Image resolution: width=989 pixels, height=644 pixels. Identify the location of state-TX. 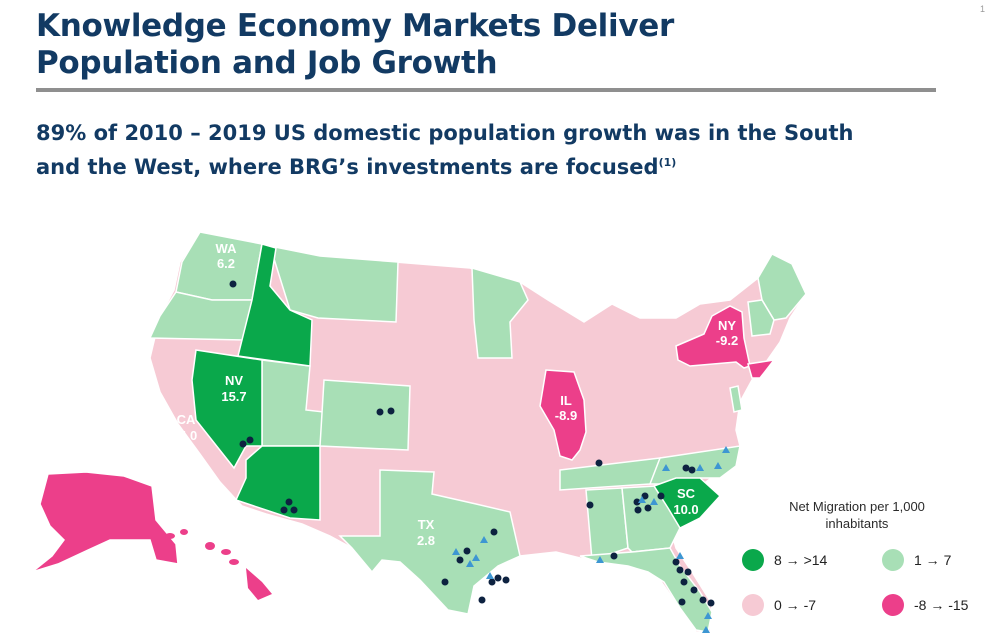
(429, 542).